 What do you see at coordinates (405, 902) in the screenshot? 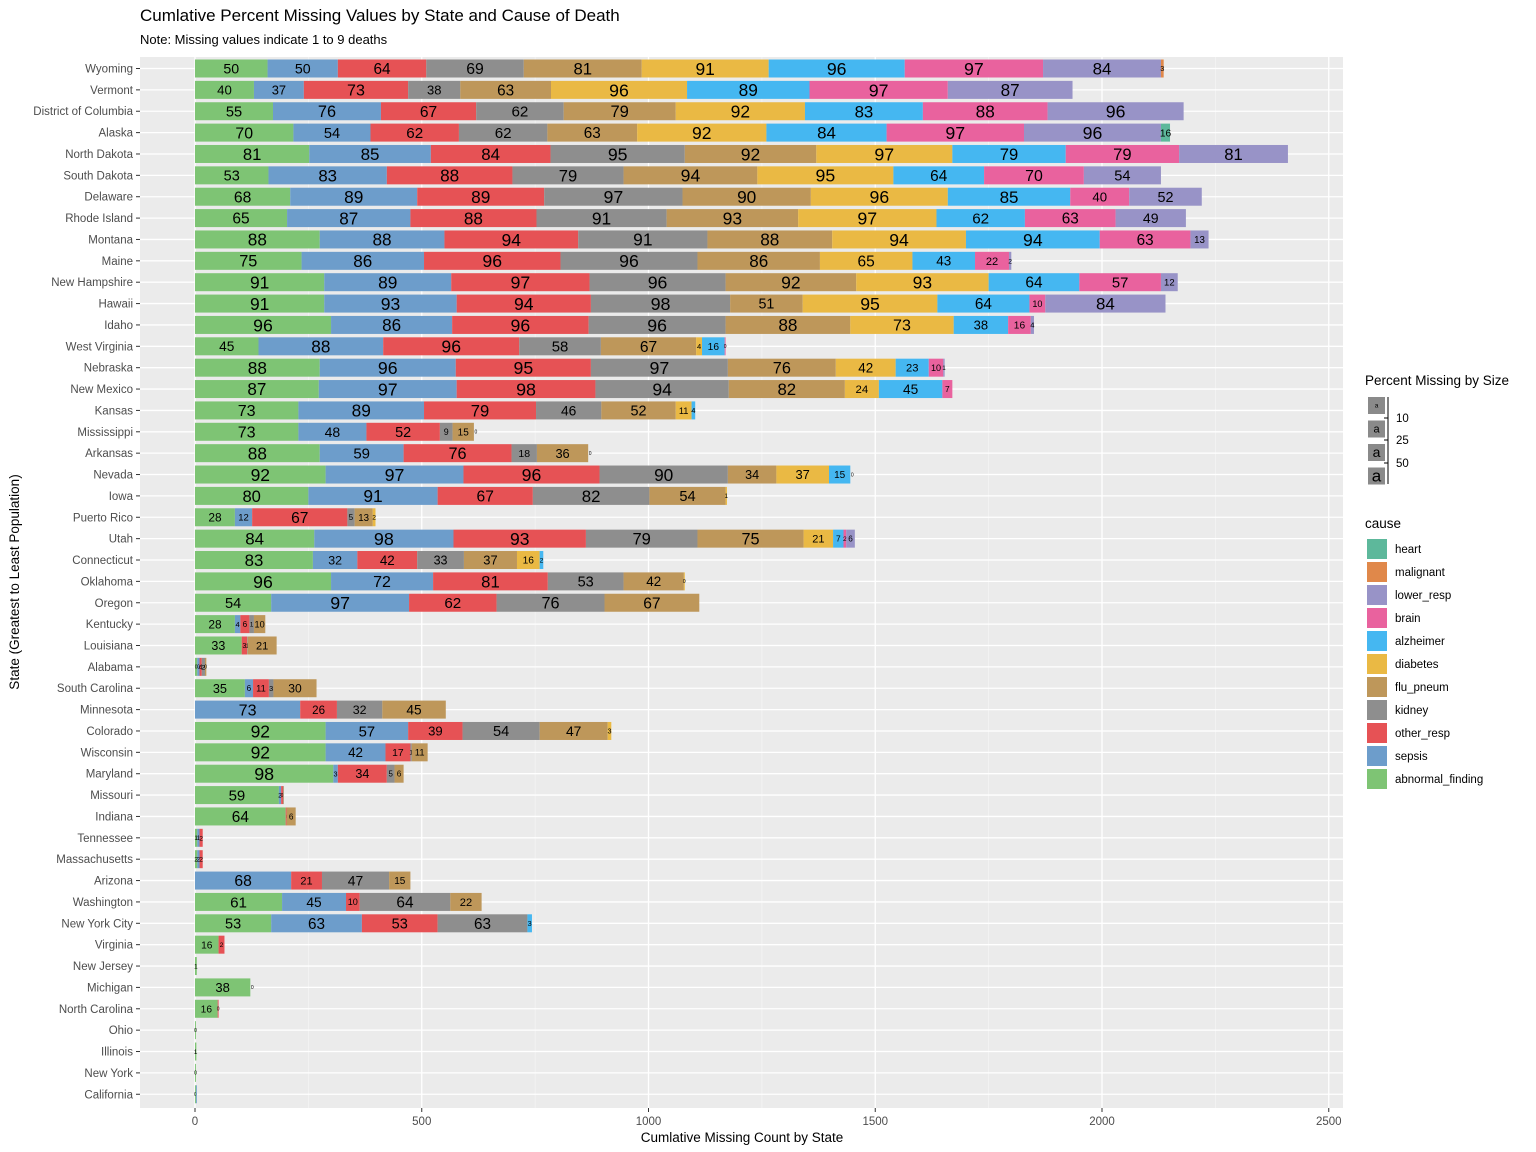
I see `bar-label: 64` at bounding box center [405, 902].